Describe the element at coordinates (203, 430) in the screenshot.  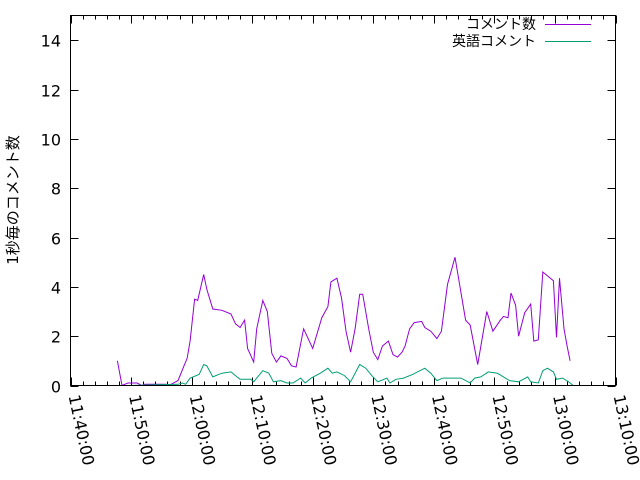
I see `x-tick-label: 12:00:00` at that location.